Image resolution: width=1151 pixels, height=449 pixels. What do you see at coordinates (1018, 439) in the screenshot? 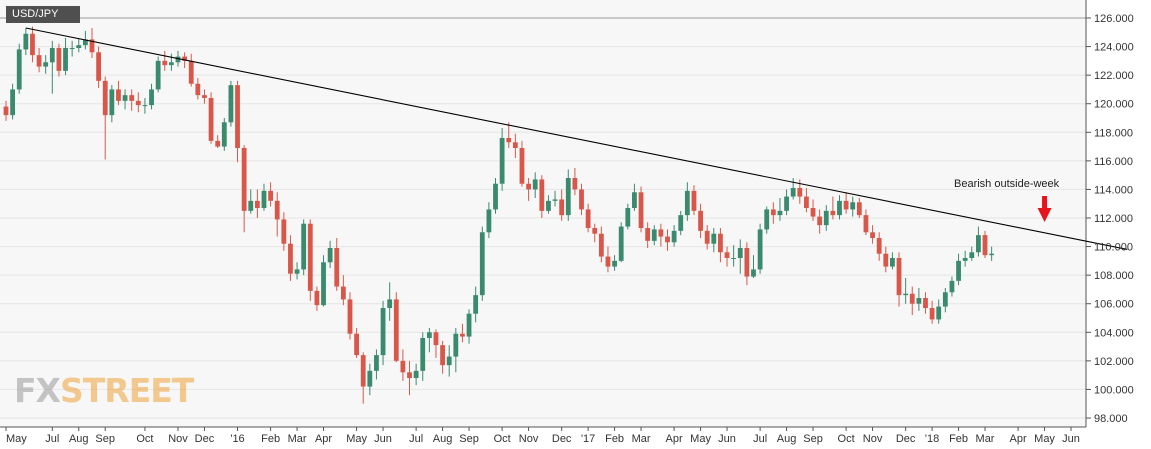
I see `x-tick-label-34: Apr` at bounding box center [1018, 439].